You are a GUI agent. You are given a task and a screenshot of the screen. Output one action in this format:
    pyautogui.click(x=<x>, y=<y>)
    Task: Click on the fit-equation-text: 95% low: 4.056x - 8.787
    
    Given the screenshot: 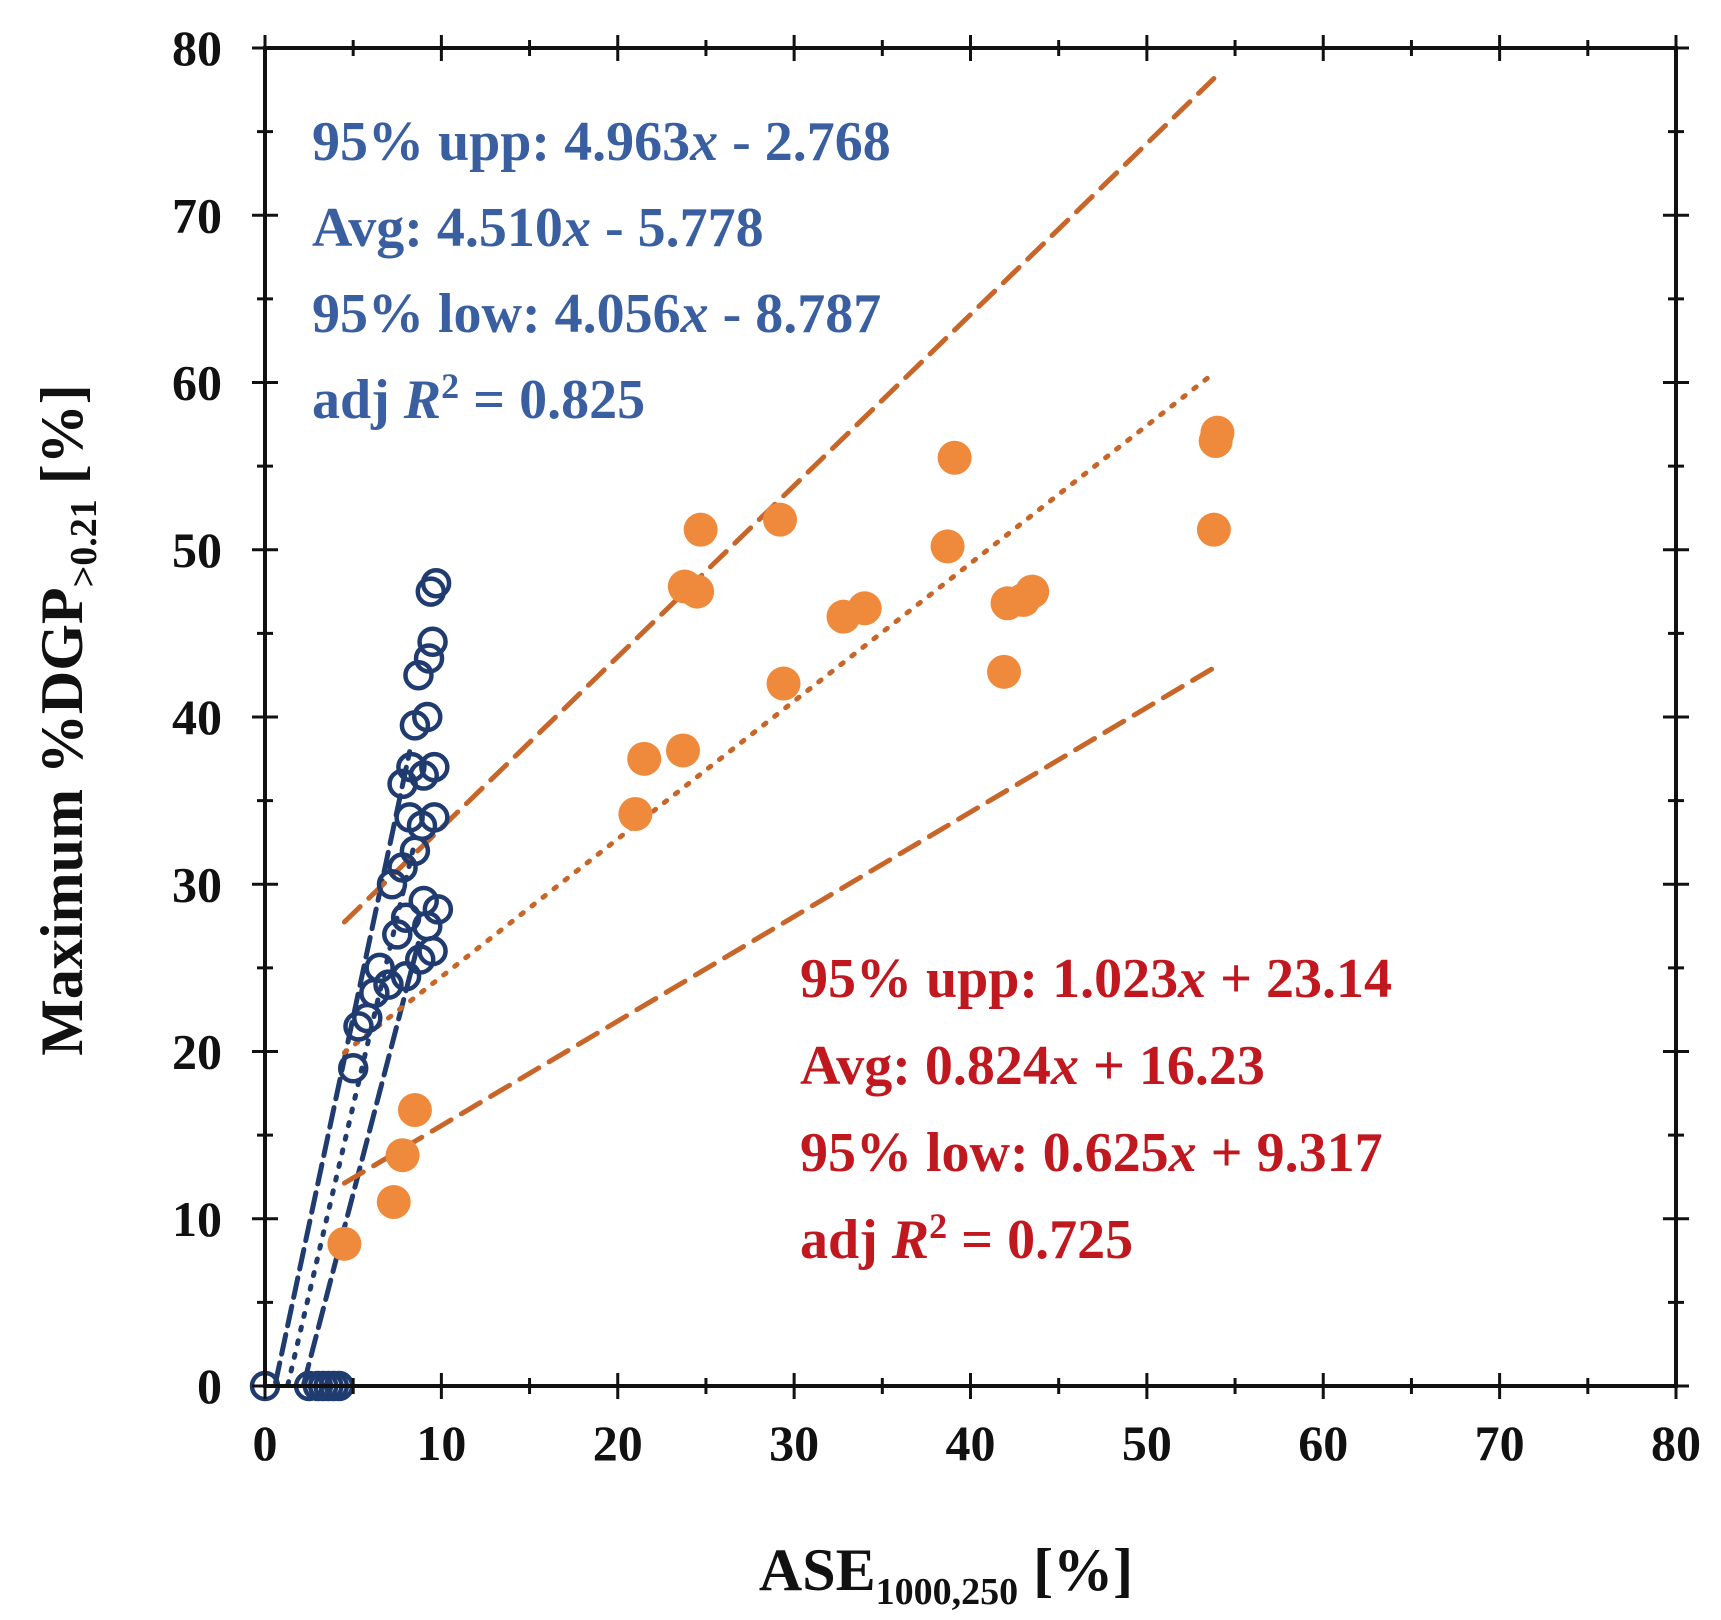 What is the action you would take?
    pyautogui.click(x=596, y=314)
    